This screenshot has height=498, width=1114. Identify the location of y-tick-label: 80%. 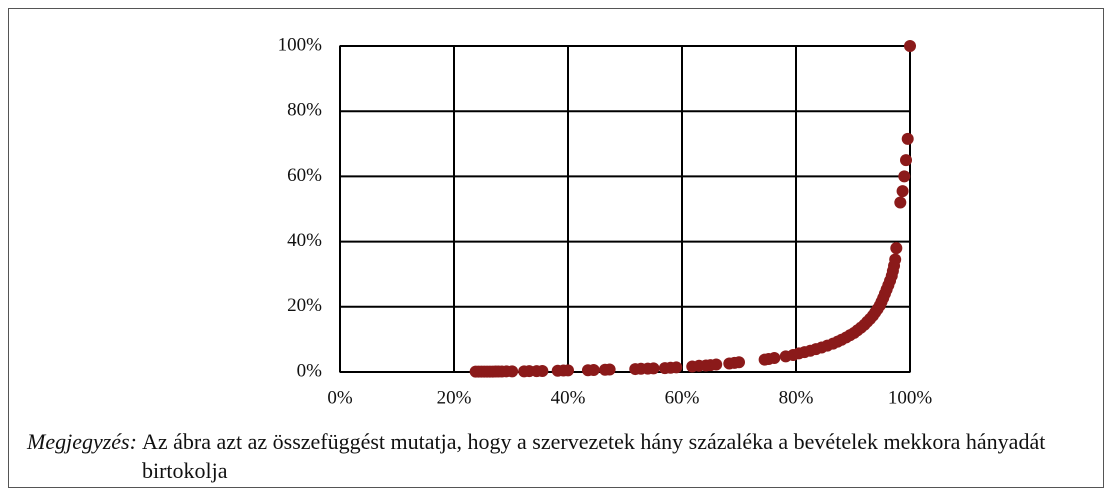
(304, 110).